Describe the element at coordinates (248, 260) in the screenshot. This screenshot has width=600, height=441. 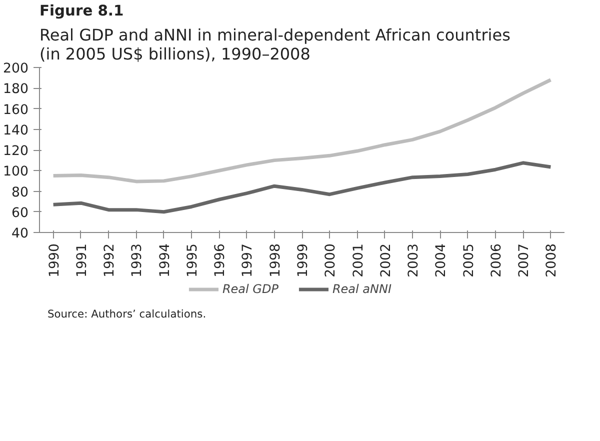
I see `x-tick-label: 1997` at that location.